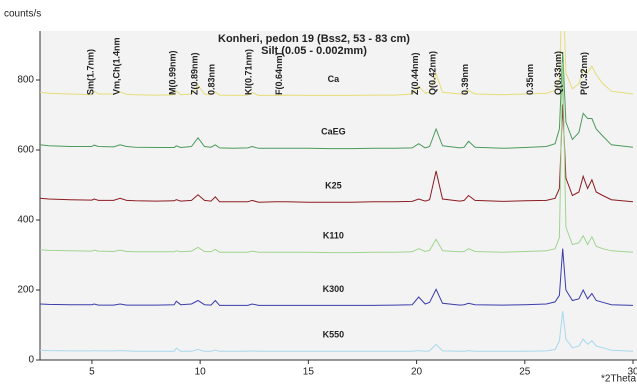 The height and width of the screenshot is (388, 637). Describe the element at coordinates (558, 73) in the screenshot. I see `peak-annotation: Q(0.33nm)` at that location.